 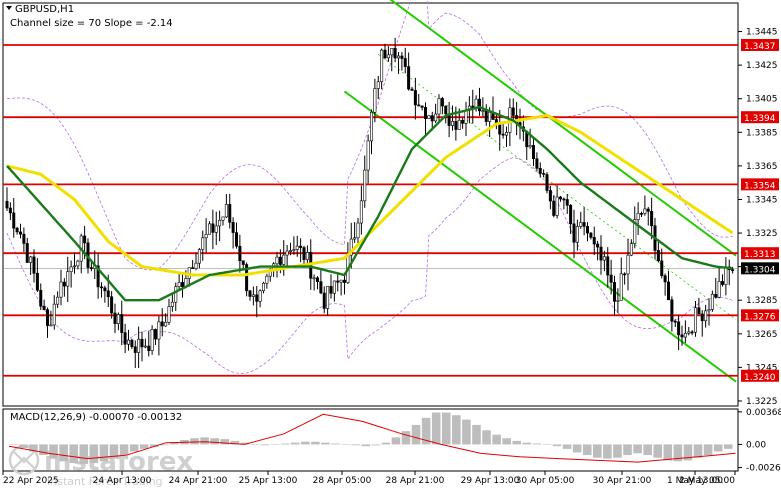 What do you see at coordinates (763, 413) in the screenshot?
I see `macd-tick-label: 0.00368` at bounding box center [763, 413].